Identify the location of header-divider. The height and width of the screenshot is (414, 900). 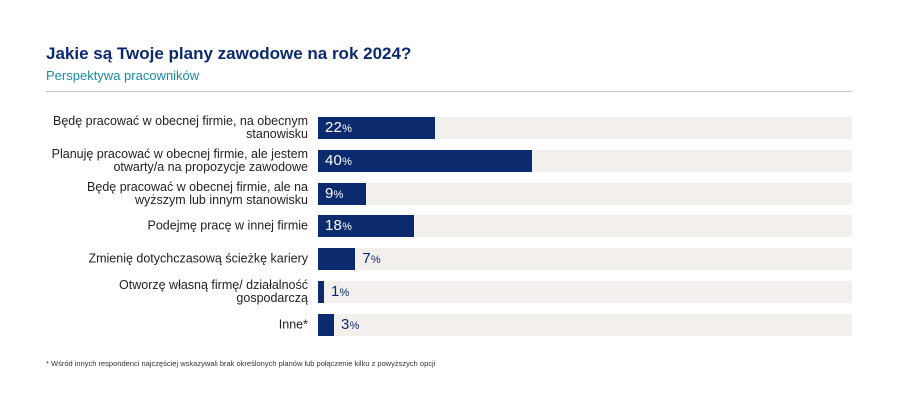
(449, 91).